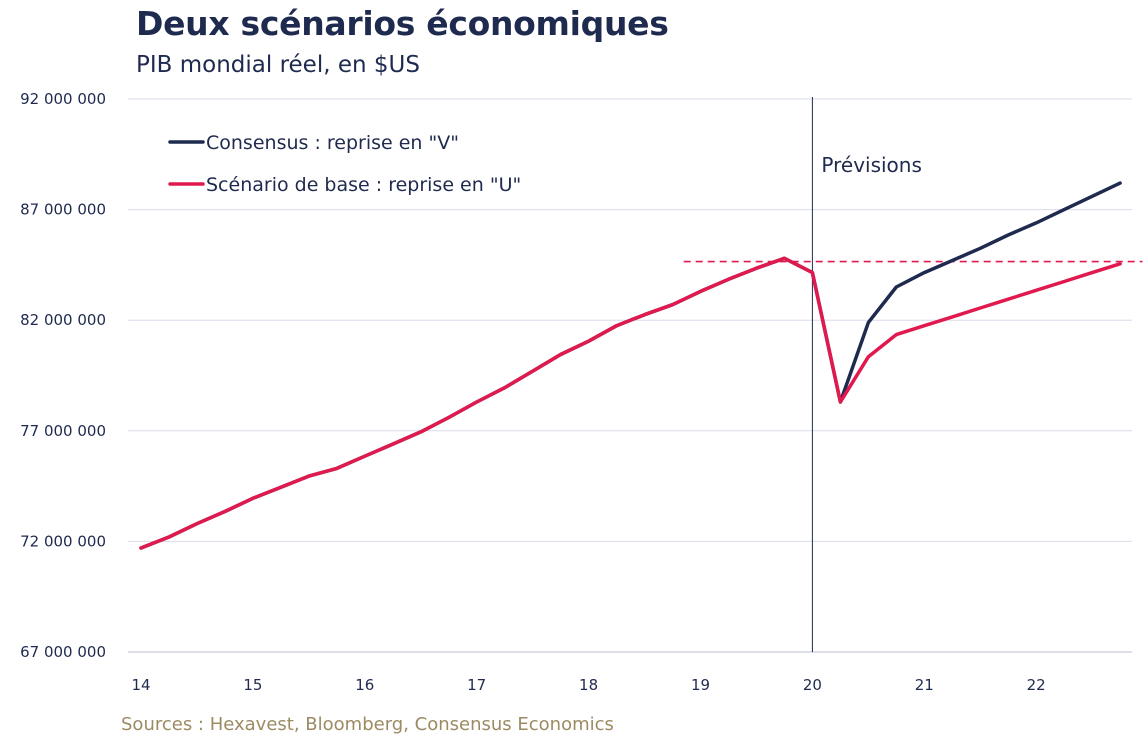 The width and height of the screenshot is (1148, 747). I want to click on x-tick-label: 14, so click(140, 685).